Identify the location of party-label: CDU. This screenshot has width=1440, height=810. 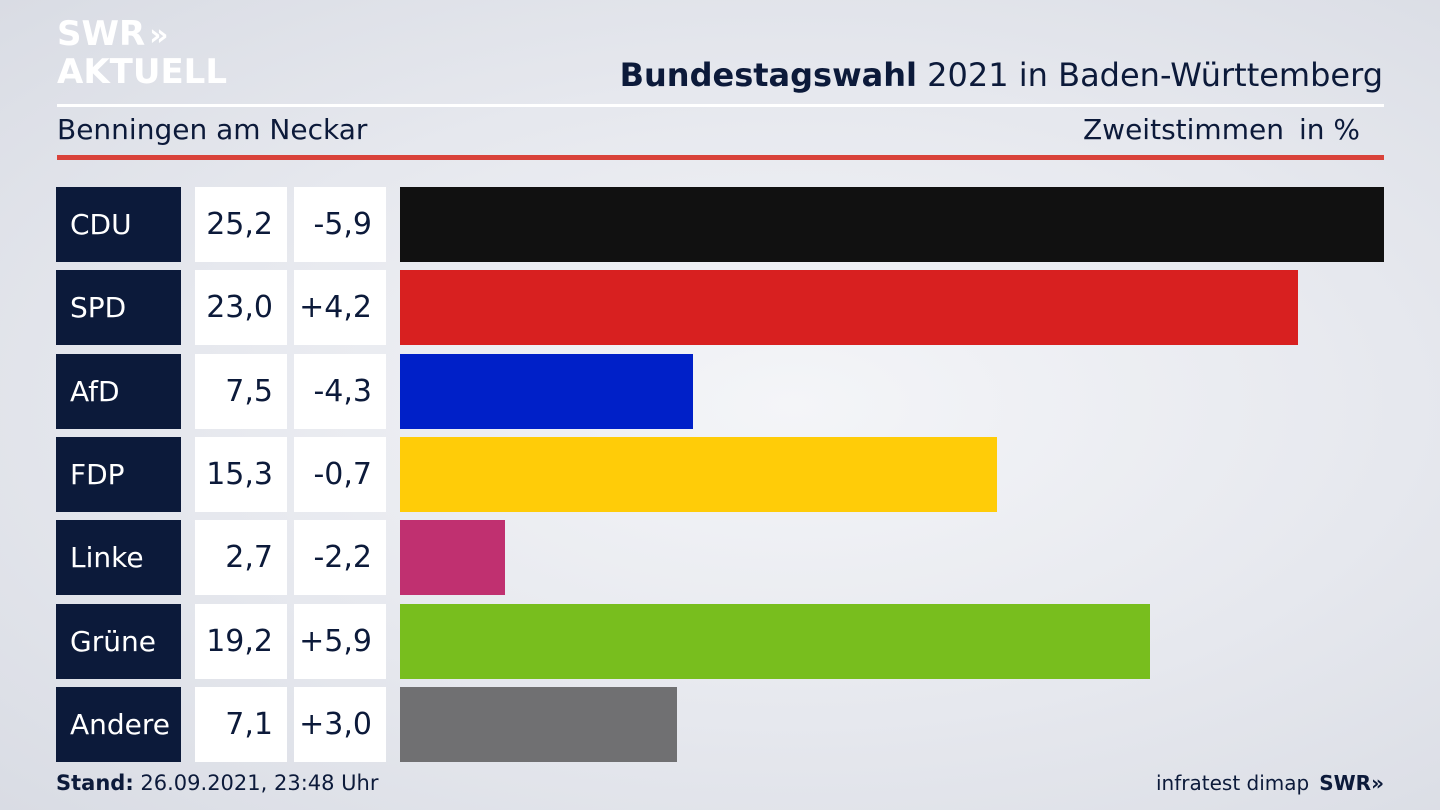
(118, 224).